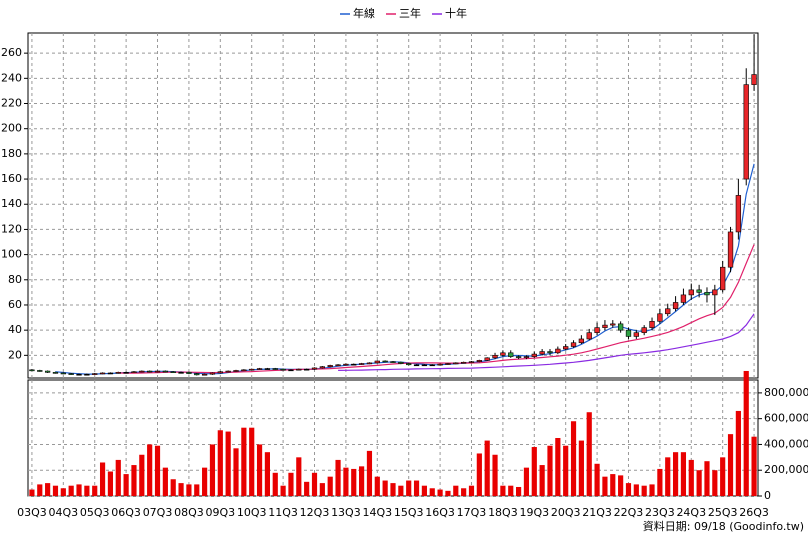 Image resolution: width=808 pixels, height=540 pixels. What do you see at coordinates (409, 512) in the screenshot?
I see `x-tick-label: 15Q3` at bounding box center [409, 512].